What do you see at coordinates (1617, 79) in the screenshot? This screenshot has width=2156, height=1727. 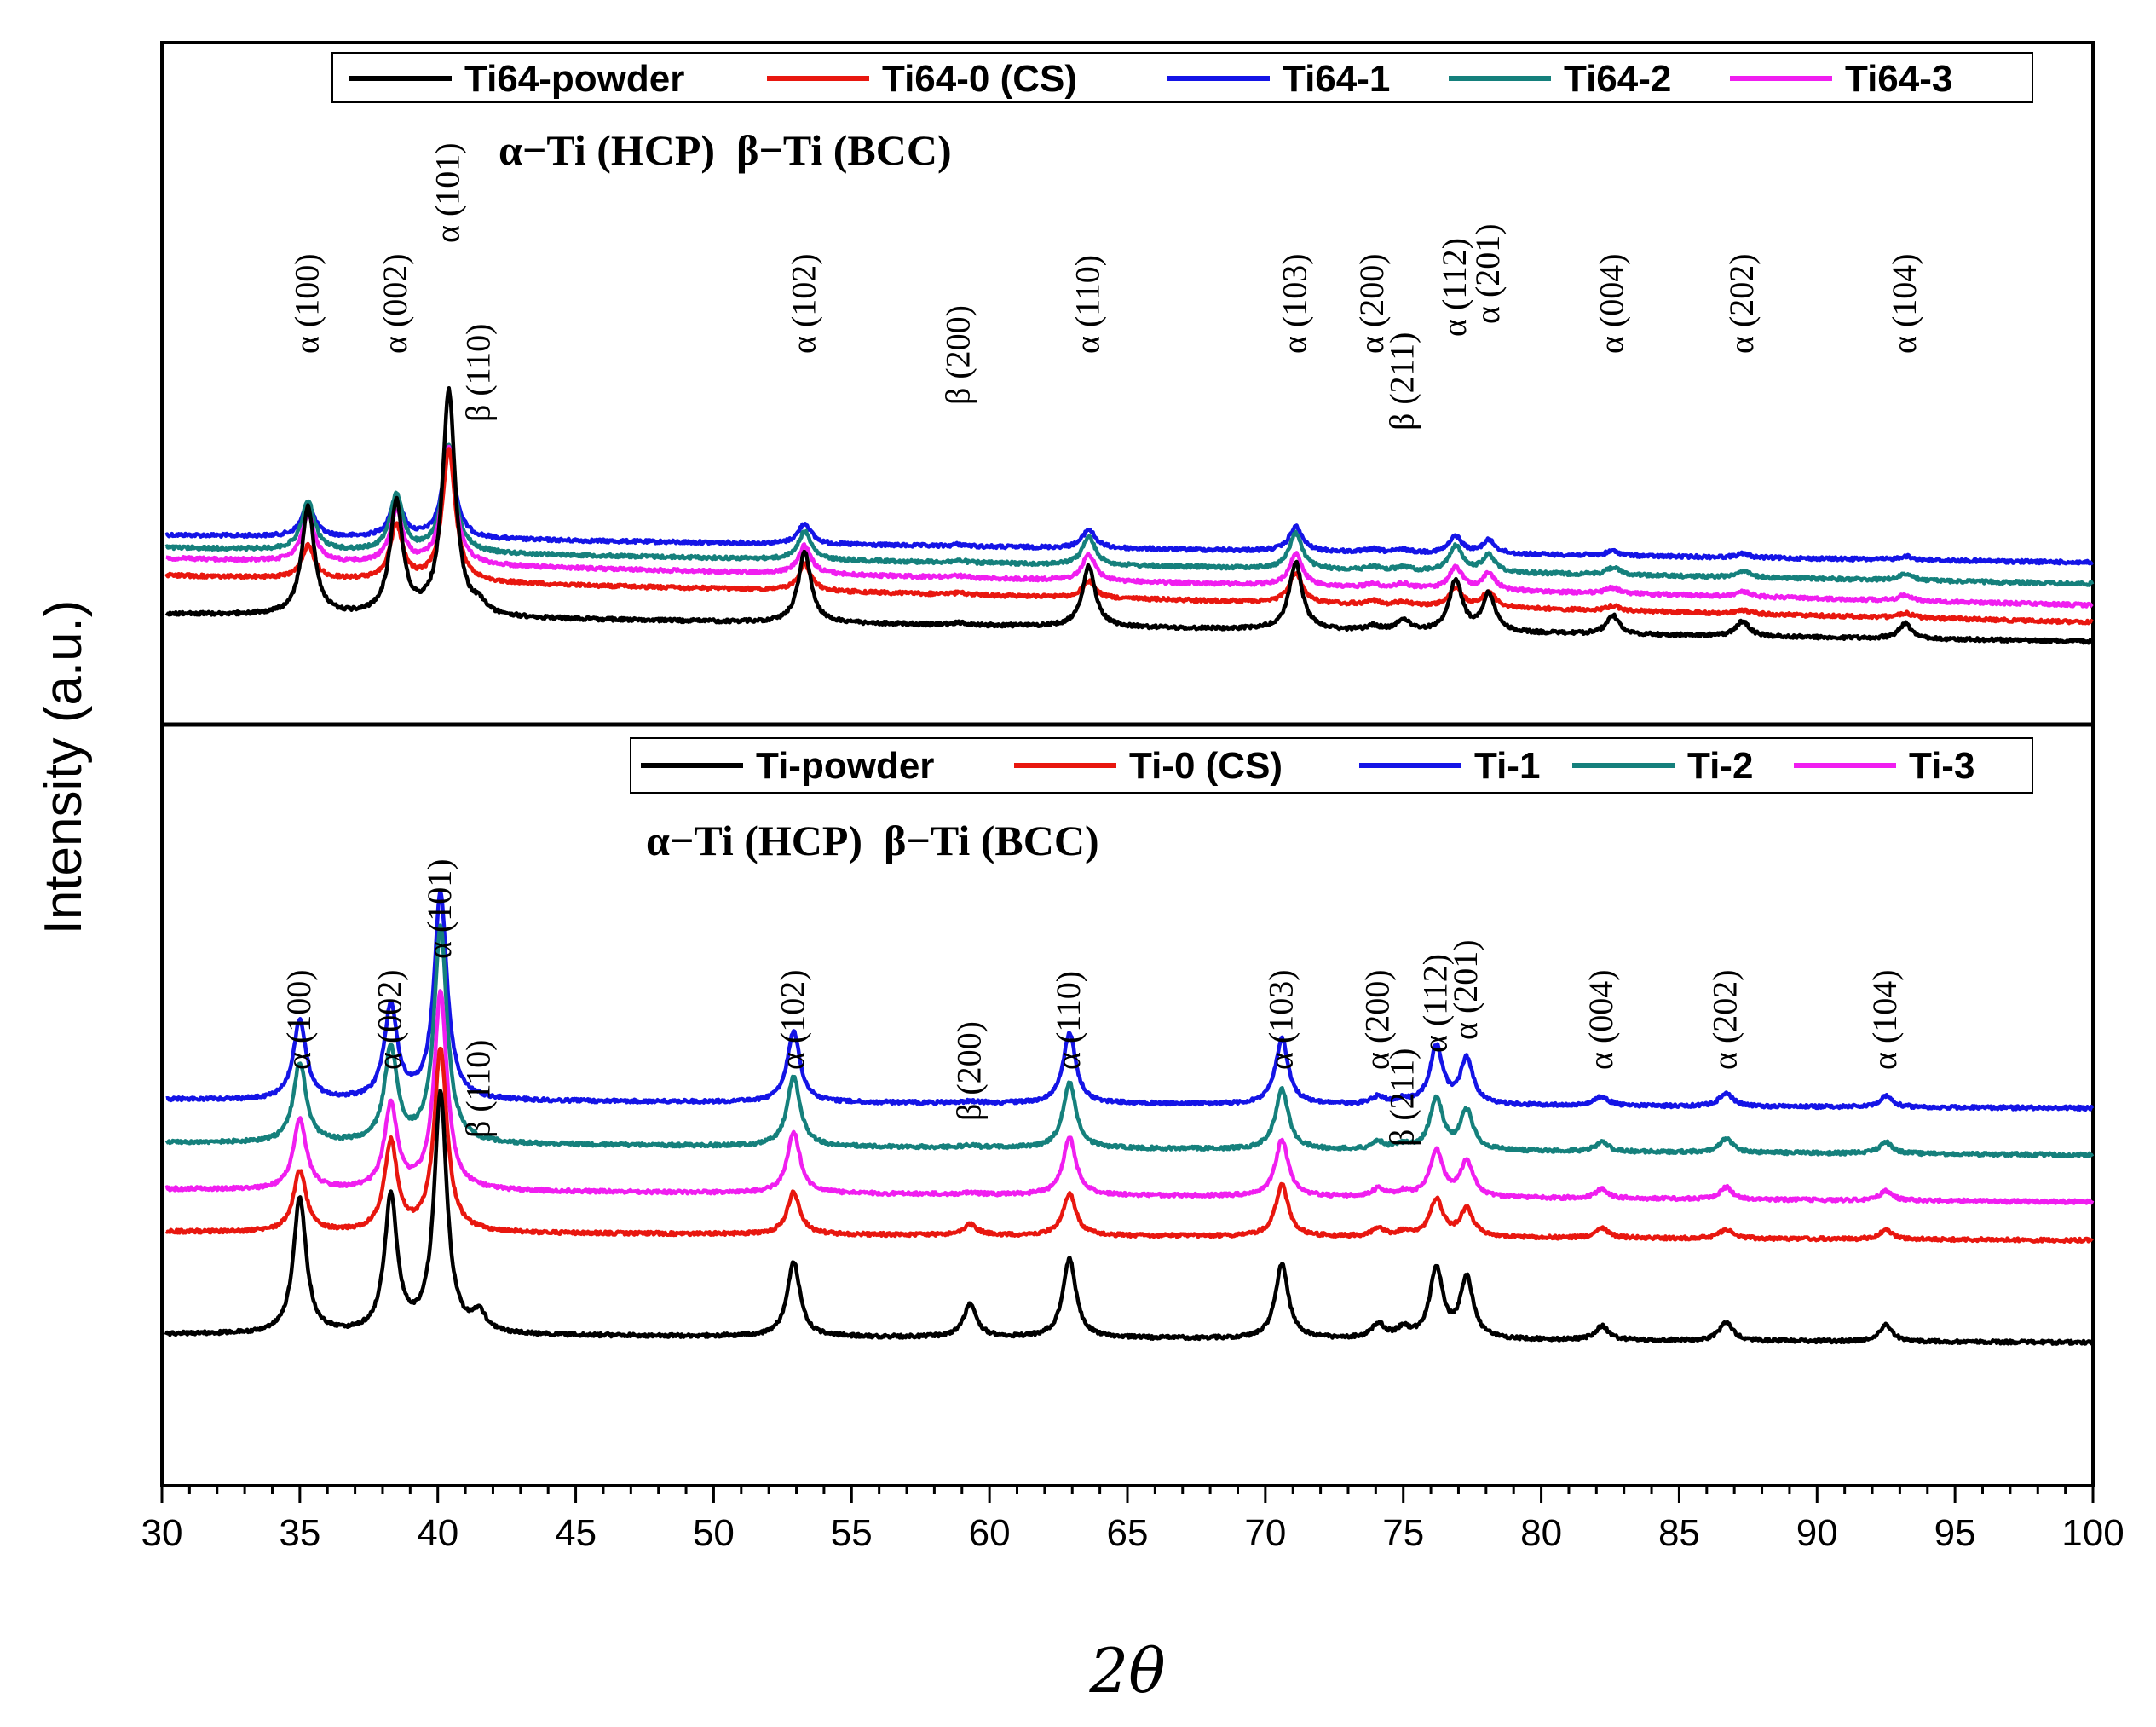 I see `legend-top-label-4: Ti64-2` at bounding box center [1617, 79].